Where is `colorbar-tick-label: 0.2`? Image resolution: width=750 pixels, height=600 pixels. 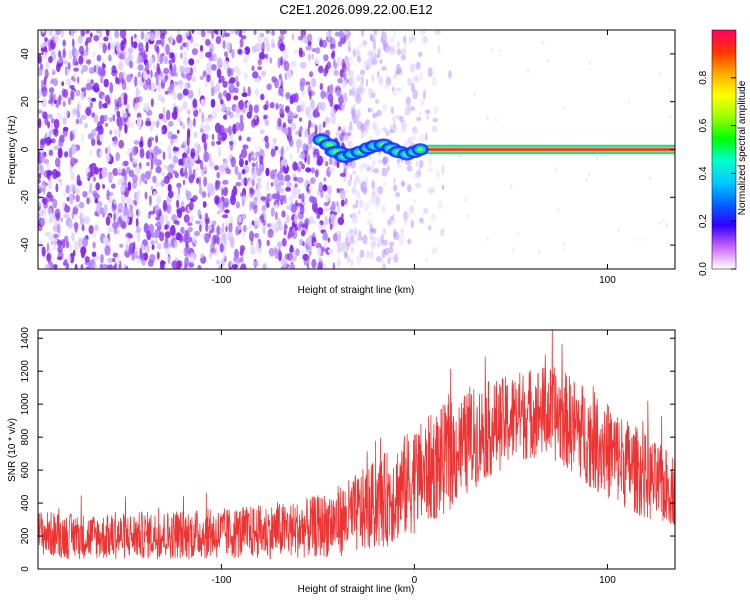
colorbar-tick-label: 0.2 is located at coordinates (703, 221).